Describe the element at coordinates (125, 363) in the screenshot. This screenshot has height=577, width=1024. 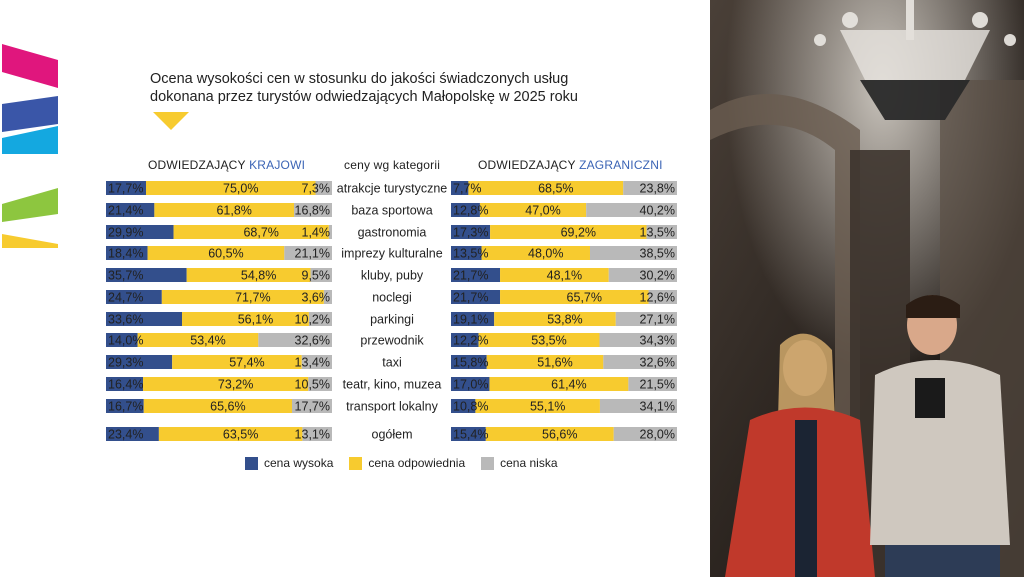
I see `domestic-label-high: 29,3%` at that location.